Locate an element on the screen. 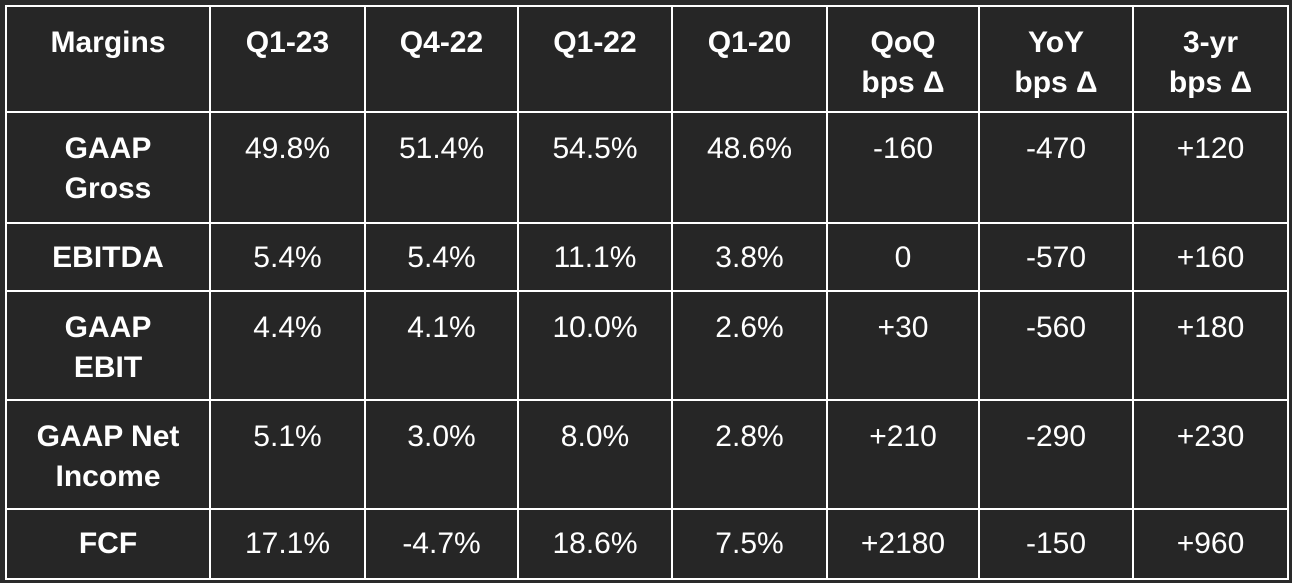 The height and width of the screenshot is (583, 1292). cell-3yr: +160 is located at coordinates (1210, 257).